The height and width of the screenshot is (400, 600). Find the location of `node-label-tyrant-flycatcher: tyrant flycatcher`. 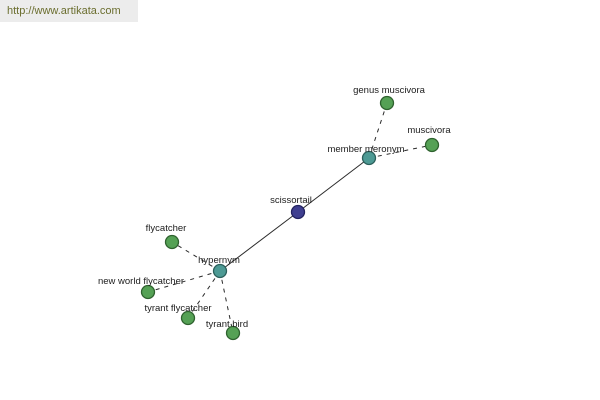

node-label-tyrant-flycatcher: tyrant flycatcher is located at coordinates (177, 308).